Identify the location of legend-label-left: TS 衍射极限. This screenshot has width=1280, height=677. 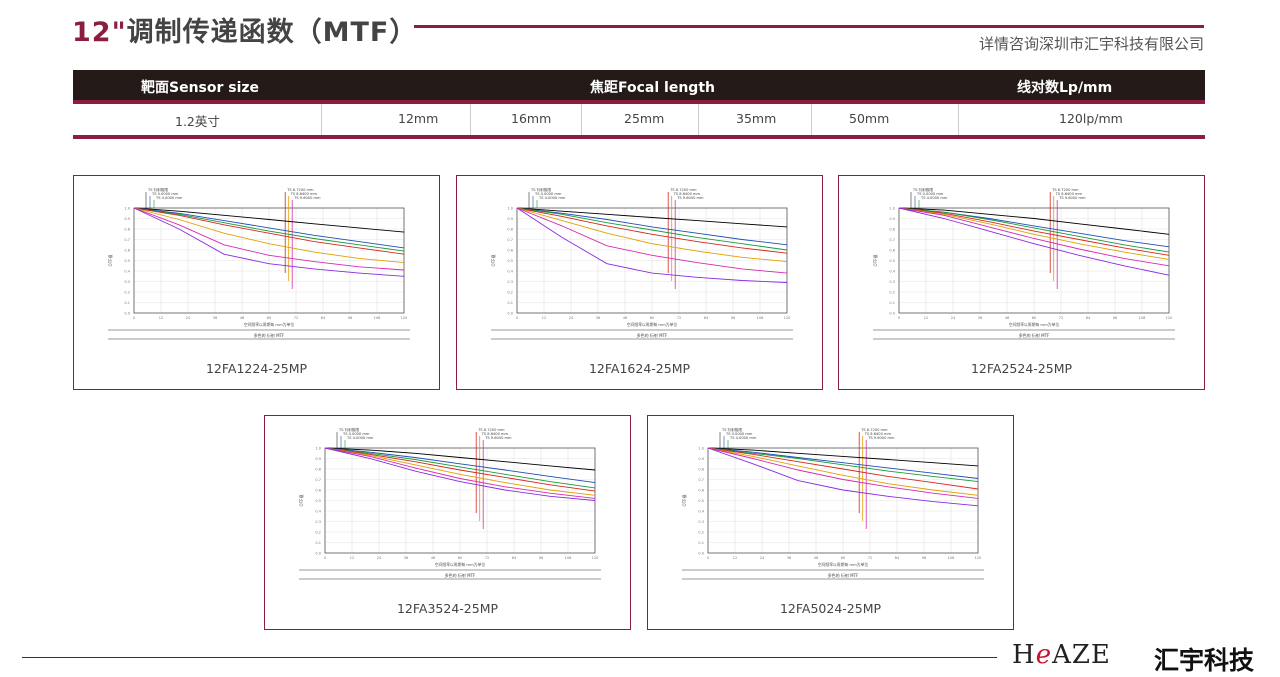
(157, 189).